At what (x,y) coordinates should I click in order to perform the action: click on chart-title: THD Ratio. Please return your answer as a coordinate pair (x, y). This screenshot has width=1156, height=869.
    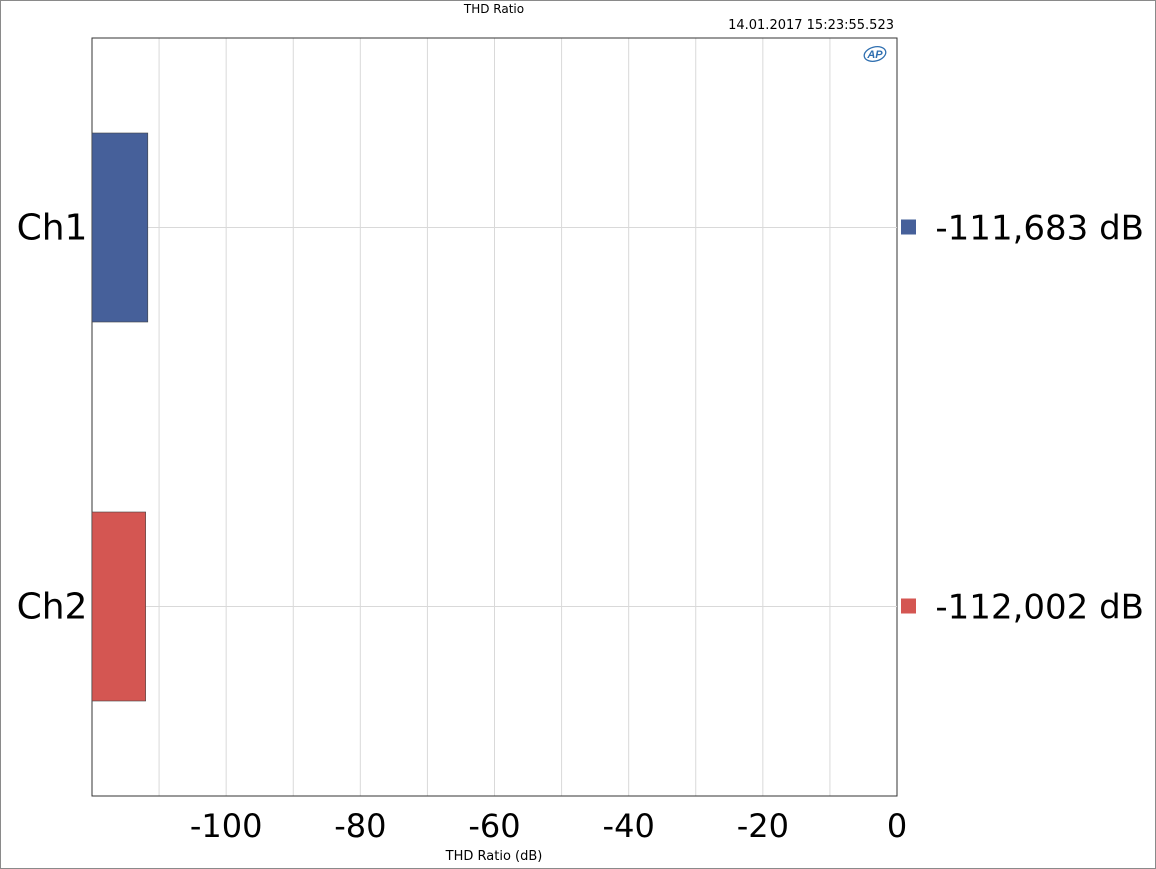
    Looking at the image, I should click on (494, 9).